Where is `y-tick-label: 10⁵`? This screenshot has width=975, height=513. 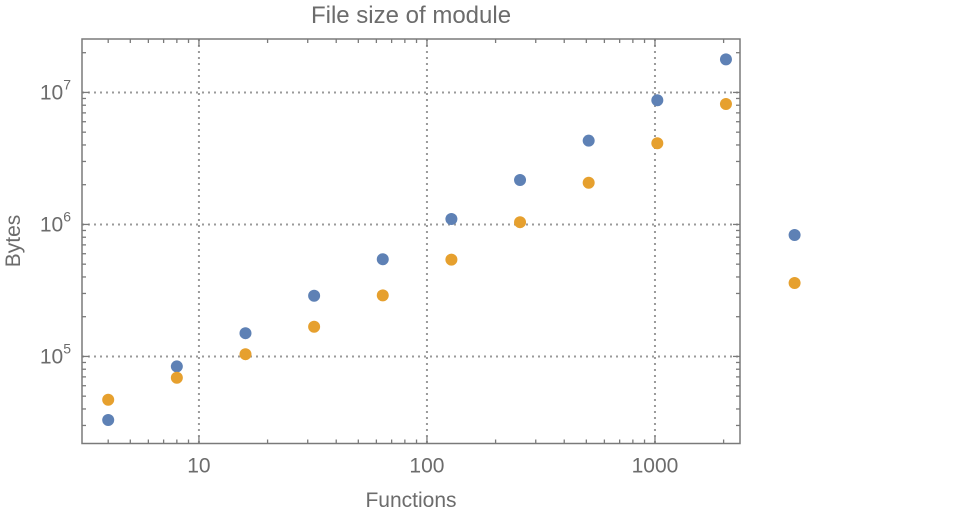
y-tick-label: 10⁵ is located at coordinates (55, 354).